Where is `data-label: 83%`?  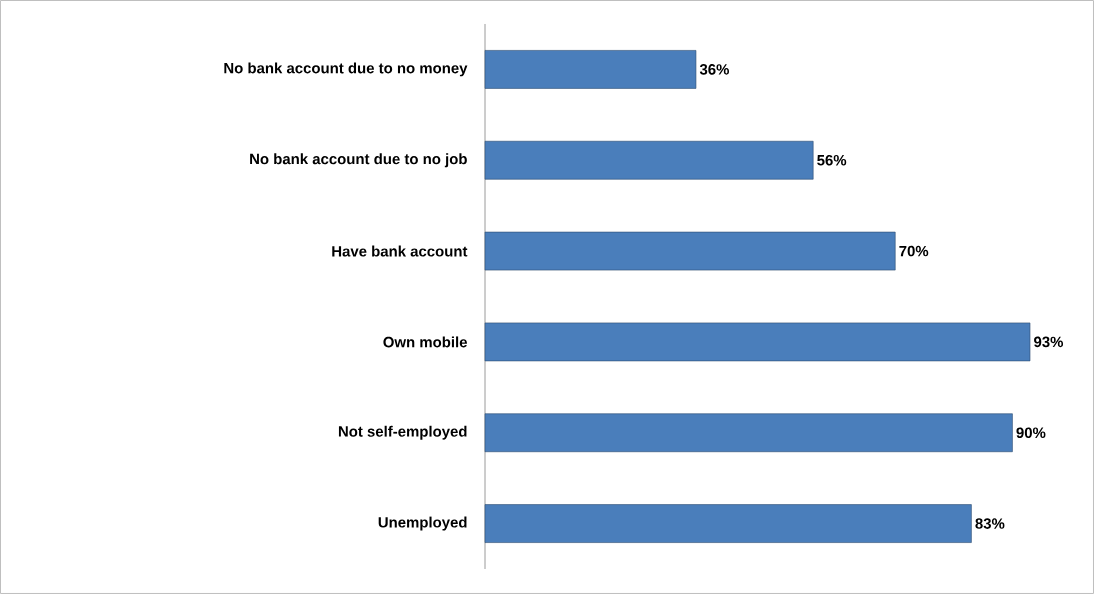
data-label: 83% is located at coordinates (990, 523).